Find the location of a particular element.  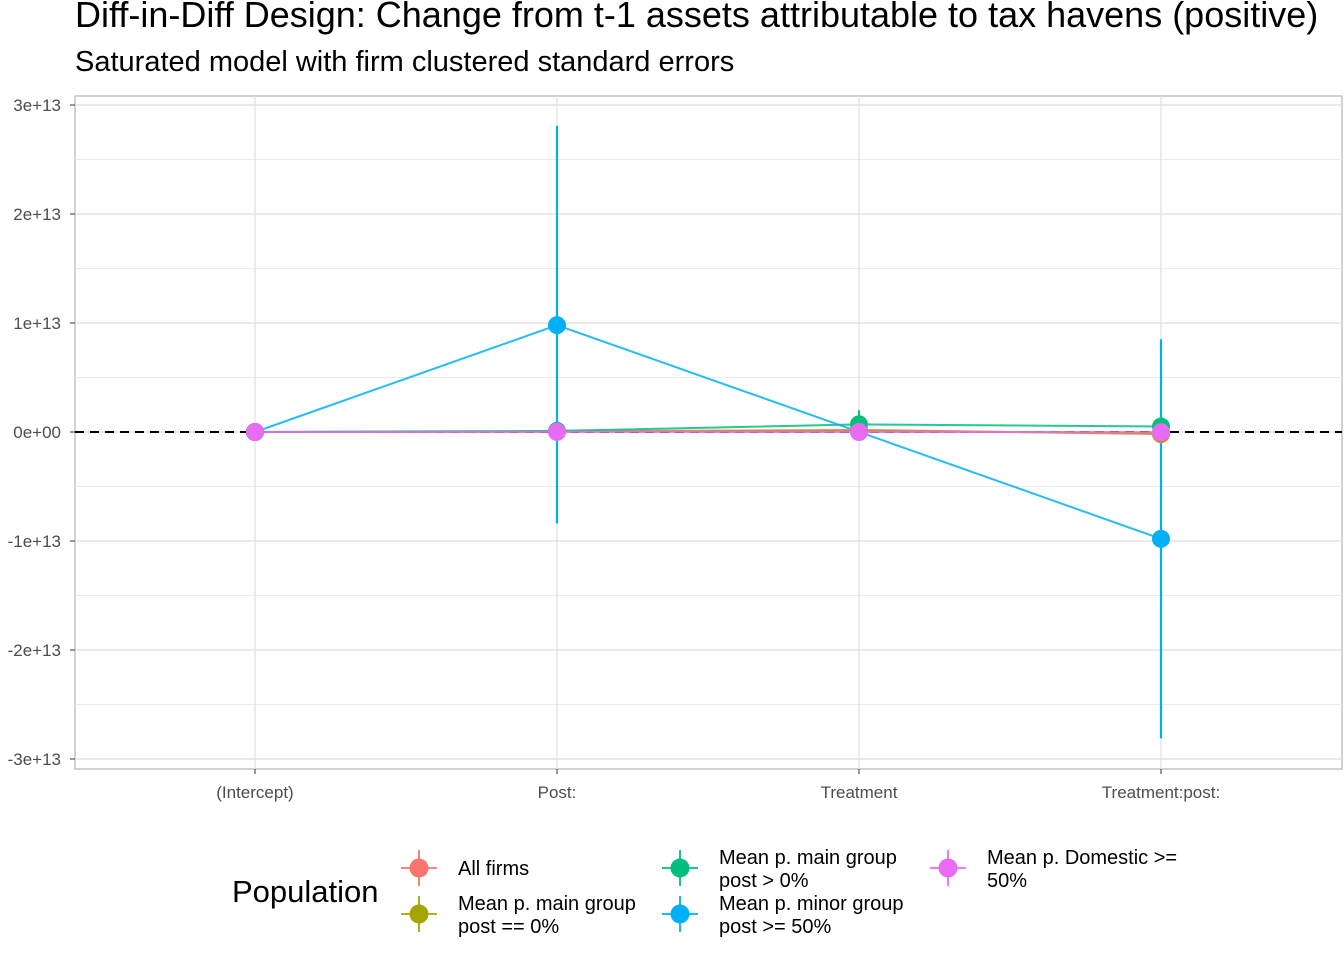

legend-label-line: Mean p. Domestic >= is located at coordinates (1082, 858).